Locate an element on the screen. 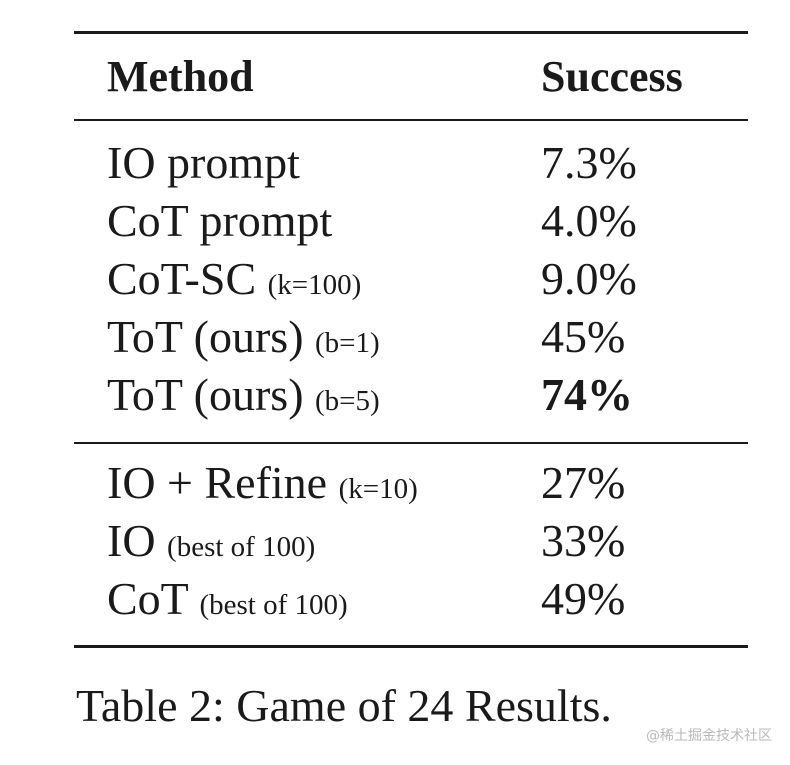 The height and width of the screenshot is (765, 790). header-rule is located at coordinates (411, 120).